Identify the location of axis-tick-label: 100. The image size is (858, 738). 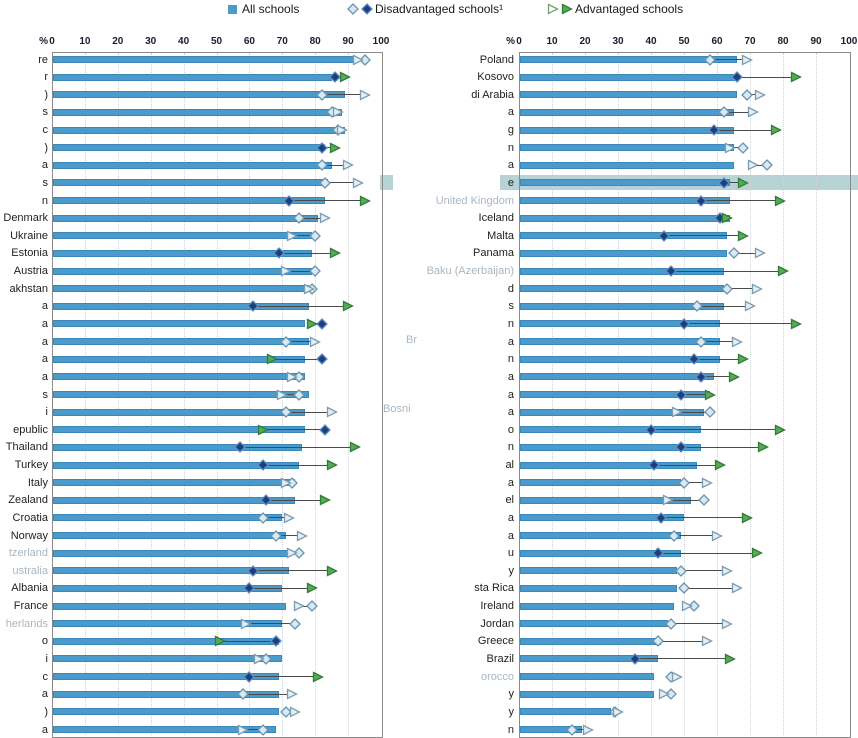
(849, 41).